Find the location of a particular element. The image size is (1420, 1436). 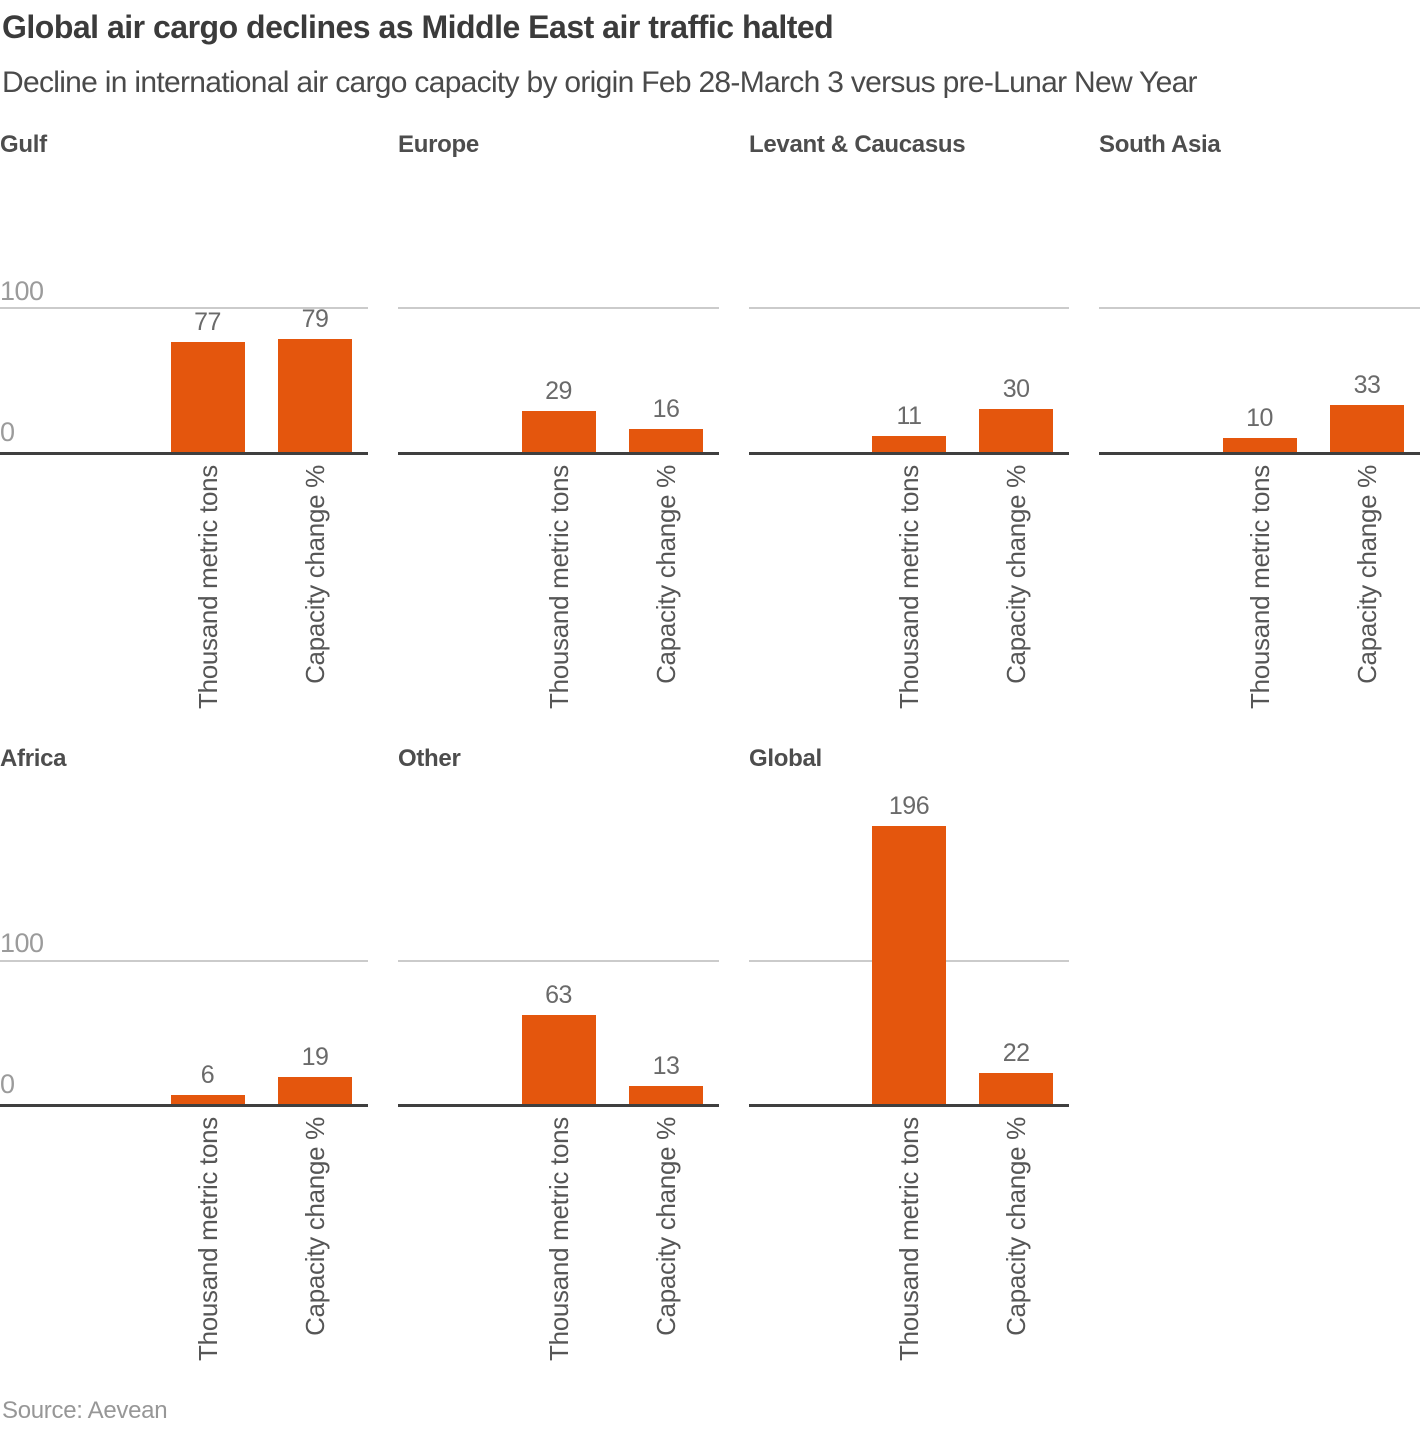

bar-value-label: 33 is located at coordinates (1367, 385).